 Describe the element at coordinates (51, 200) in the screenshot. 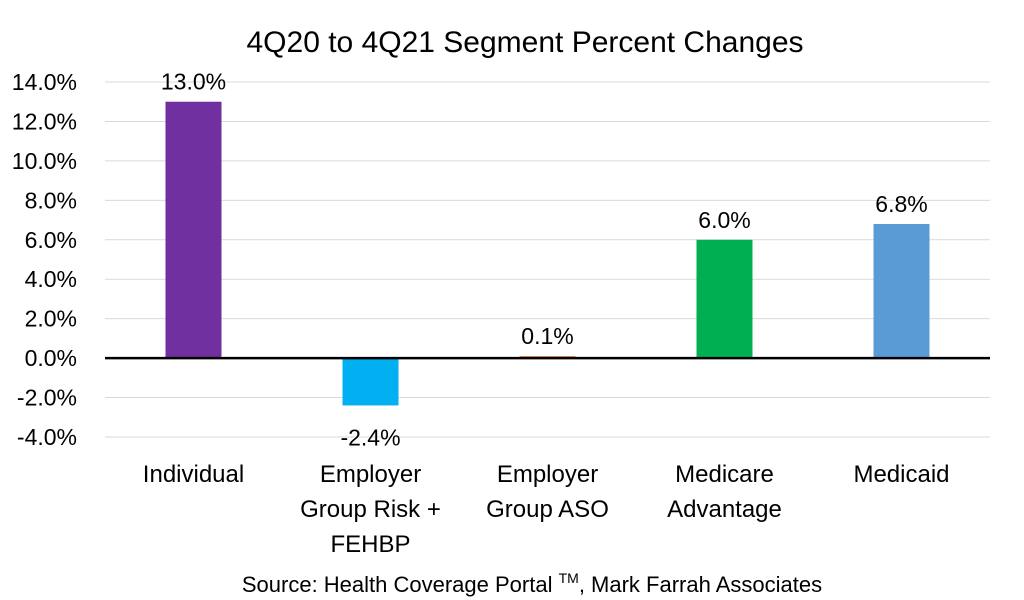

I see `y-tick-label: 8.0%` at that location.